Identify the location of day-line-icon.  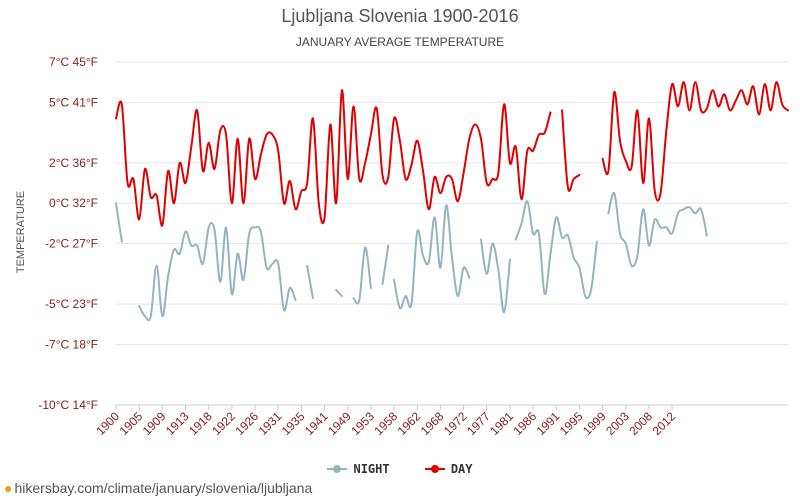
(434, 469).